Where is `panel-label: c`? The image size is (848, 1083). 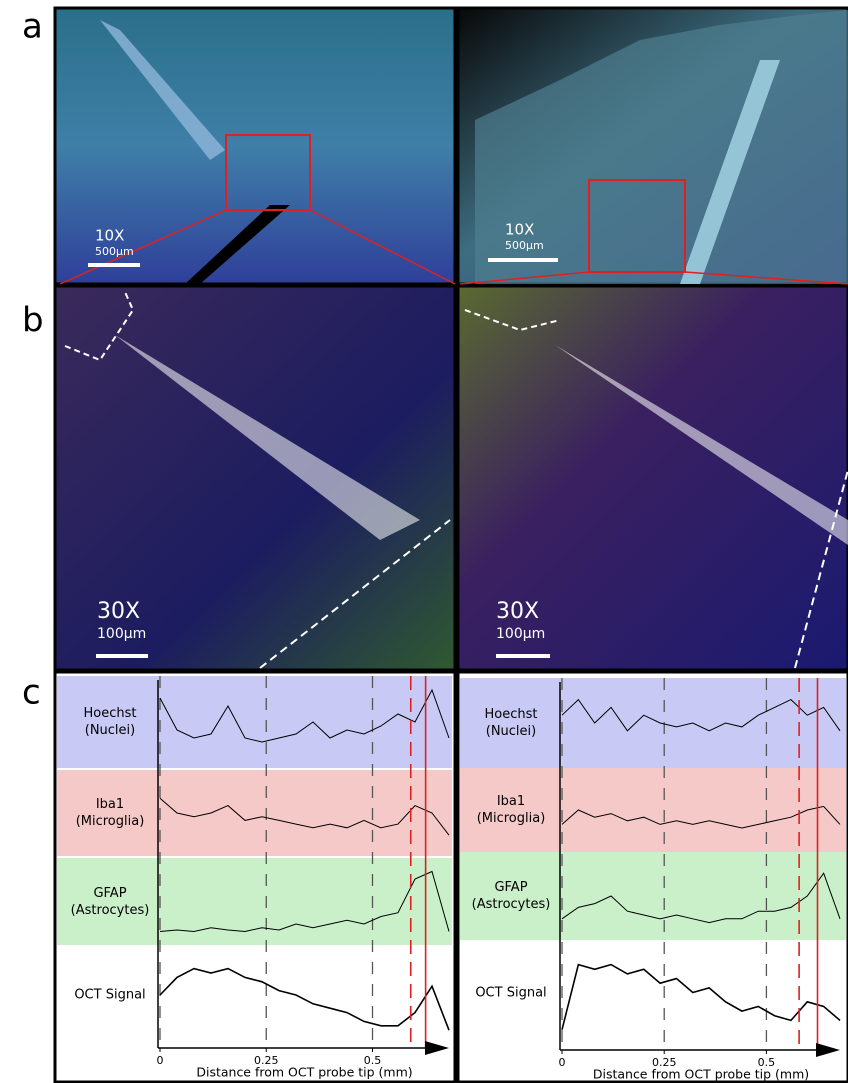
panel-label: c is located at coordinates (31, 693).